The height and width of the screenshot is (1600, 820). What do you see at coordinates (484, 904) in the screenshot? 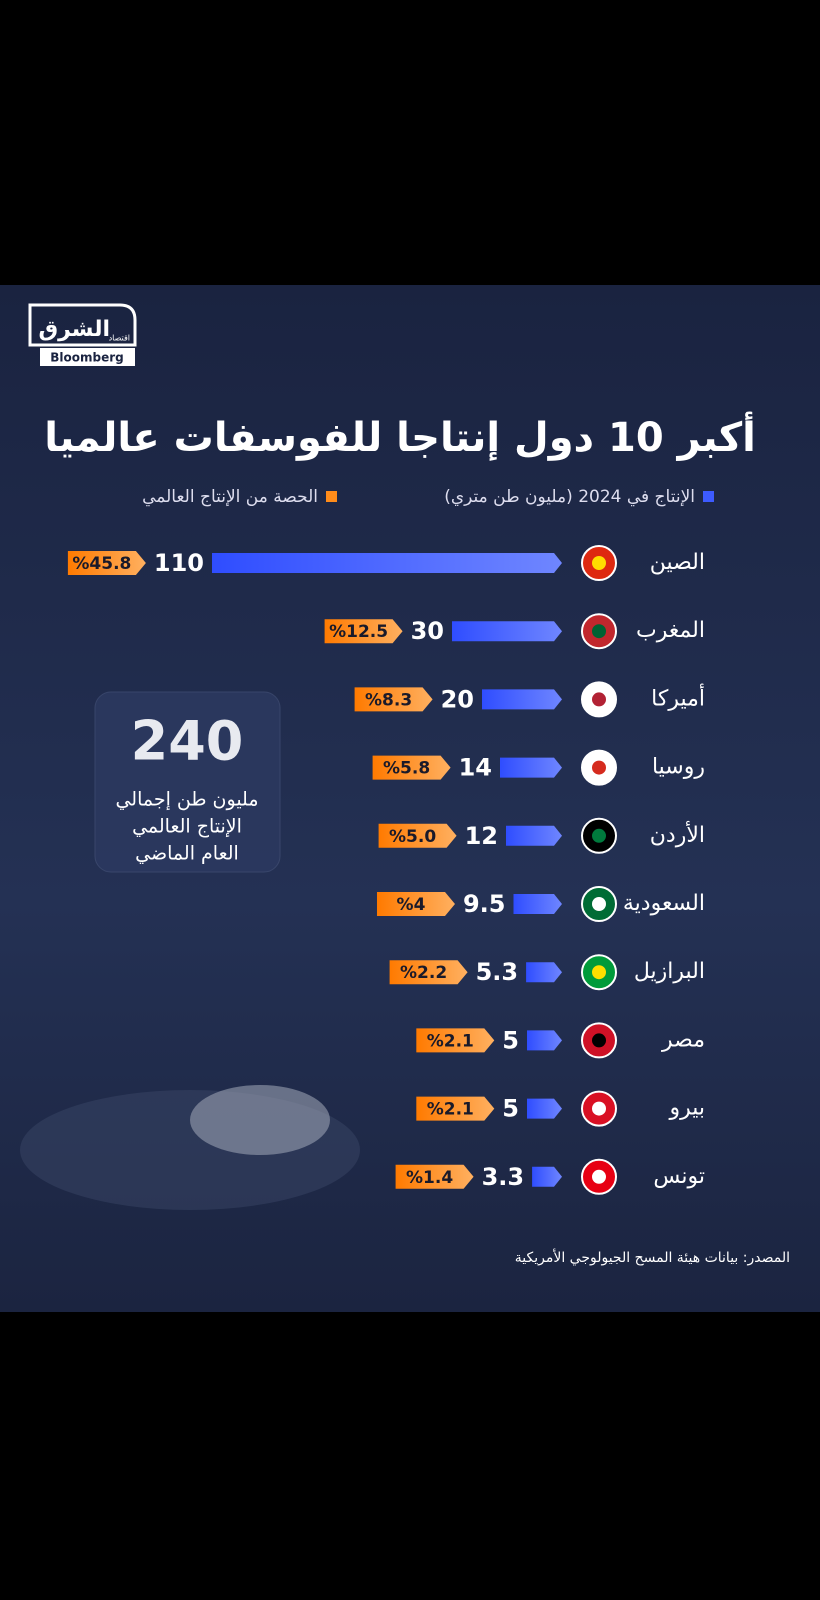
I see `value-label: 9.5` at bounding box center [484, 904].